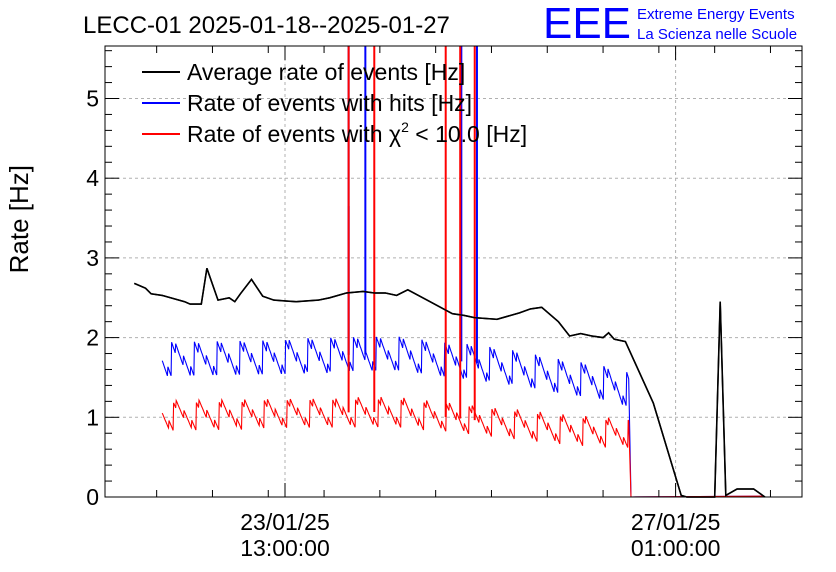 This screenshot has width=836, height=572. I want to click on x-tick-date-0: 23/01/25, so click(285, 522).